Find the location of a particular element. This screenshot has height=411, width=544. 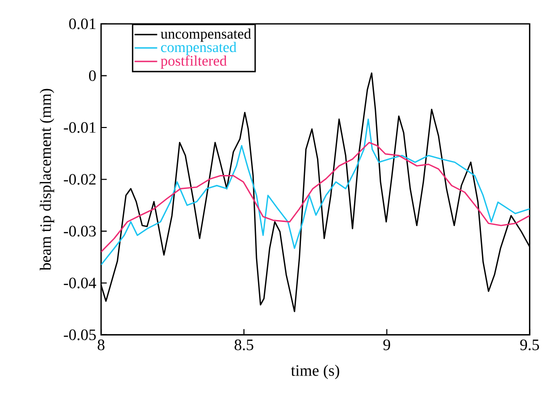

y-tick-label: -0.03 is located at coordinates (80, 231).